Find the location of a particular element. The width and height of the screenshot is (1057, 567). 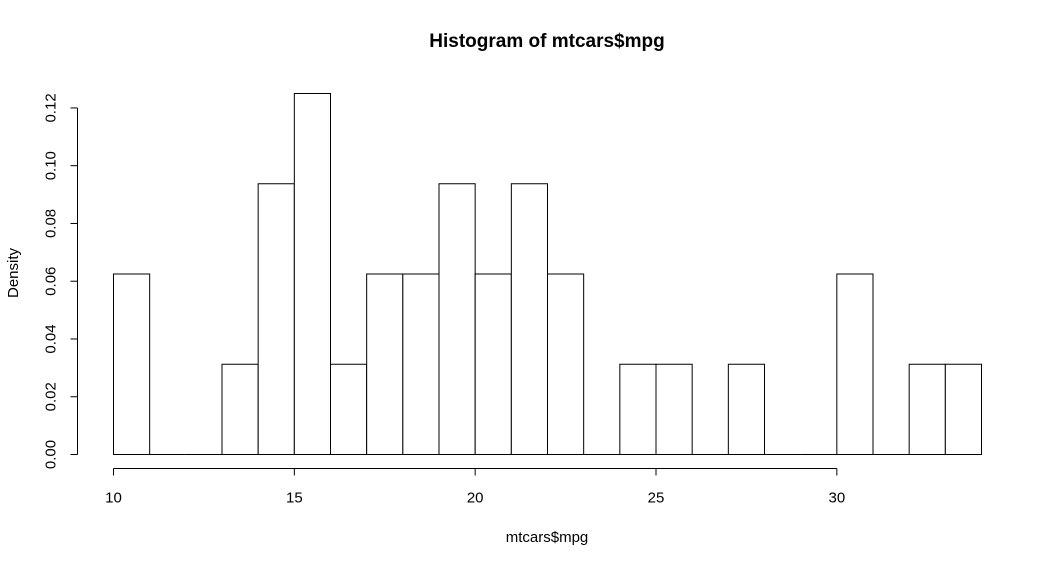

y-tick-label: 0.00 is located at coordinates (51, 454).